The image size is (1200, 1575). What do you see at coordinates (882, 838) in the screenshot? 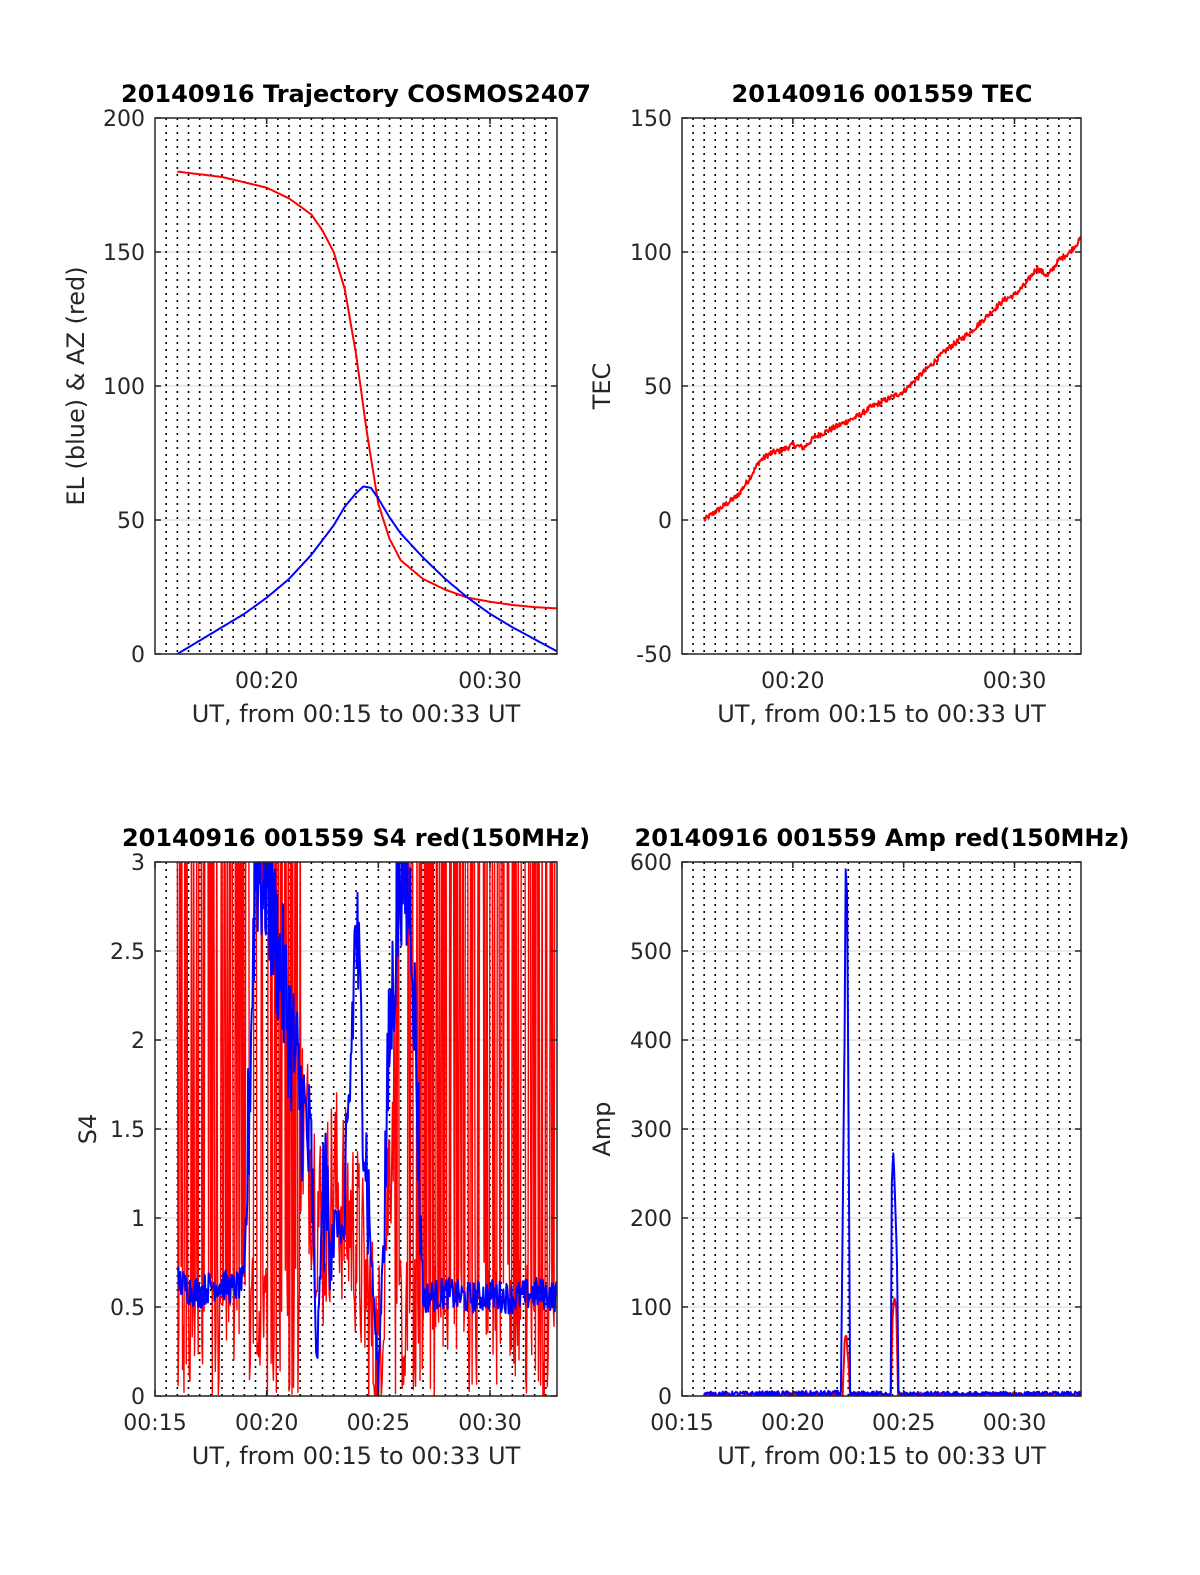
I see `chart-title: 20140916 001559 Amp red(150MHz)` at bounding box center [882, 838].